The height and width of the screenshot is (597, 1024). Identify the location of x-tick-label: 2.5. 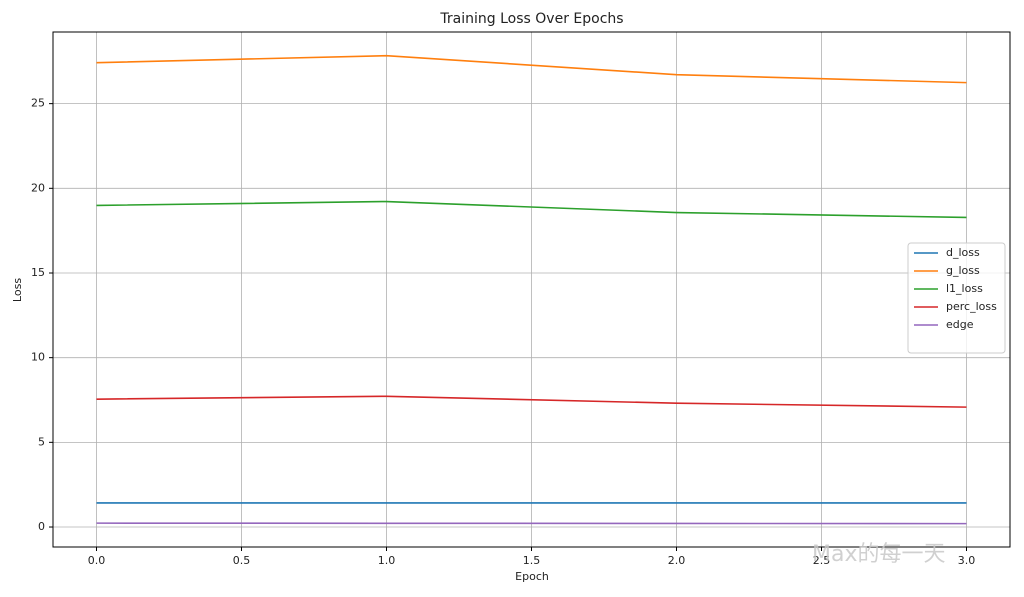
(822, 560).